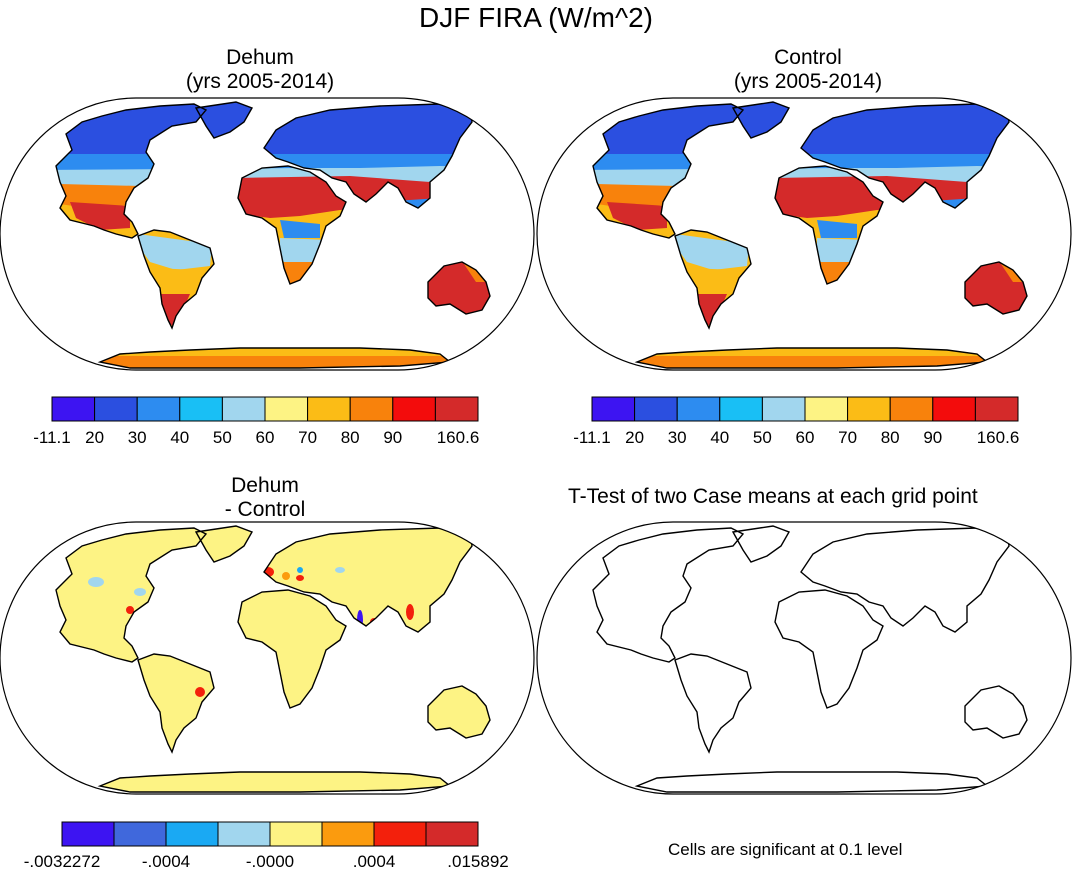 Image resolution: width=1072 pixels, height=872 pixels. What do you see at coordinates (785, 849) in the screenshot?
I see `significance-note: Cells are significant at 0.1 level` at bounding box center [785, 849].